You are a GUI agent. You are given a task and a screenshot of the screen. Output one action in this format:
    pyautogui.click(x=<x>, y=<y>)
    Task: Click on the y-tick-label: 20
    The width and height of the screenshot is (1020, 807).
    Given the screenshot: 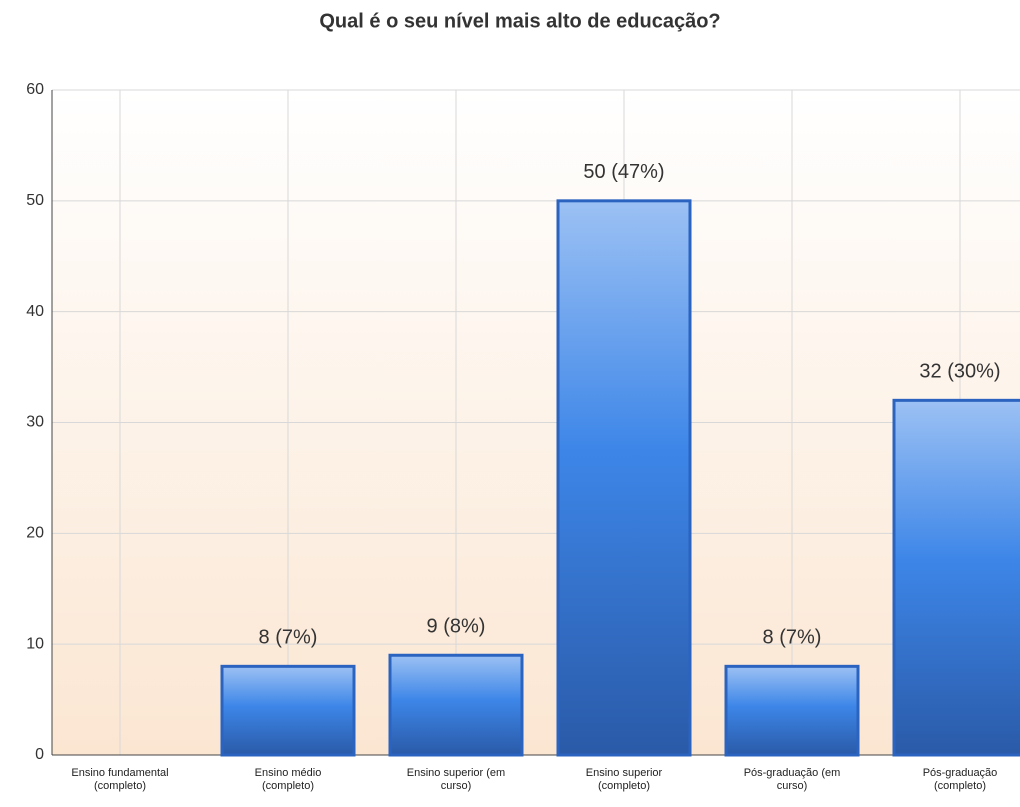 What is the action you would take?
    pyautogui.click(x=35, y=533)
    